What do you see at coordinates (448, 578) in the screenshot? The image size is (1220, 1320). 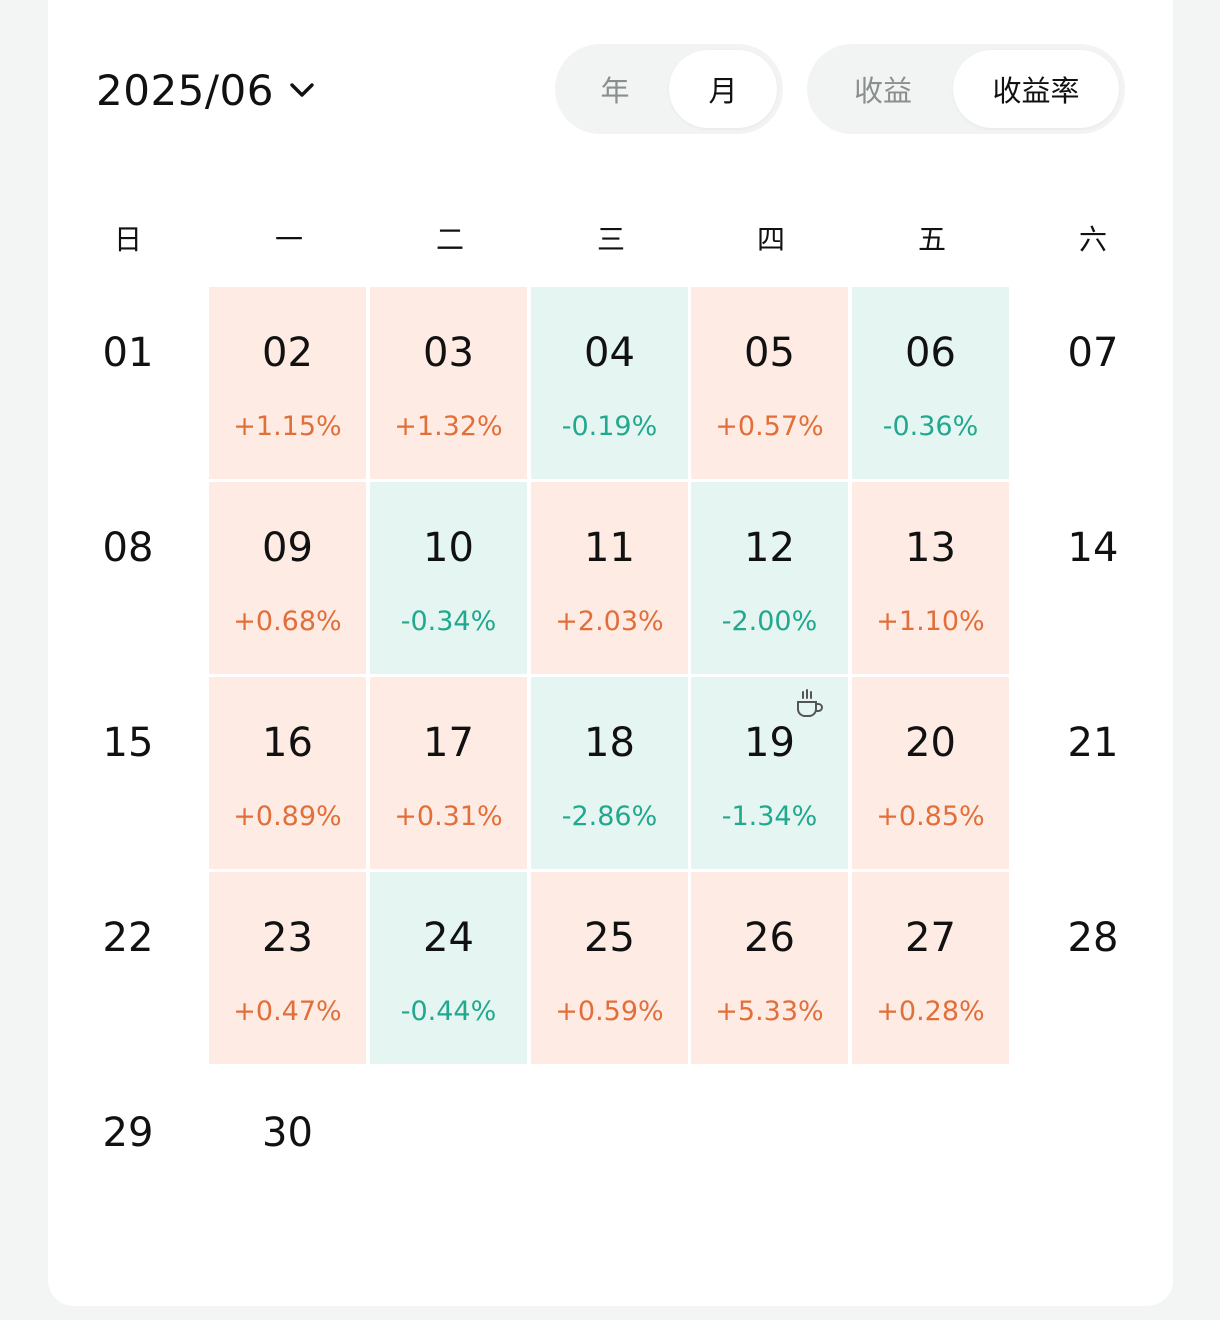 I see `calendar-day-cell: 10 -0.34%` at bounding box center [448, 578].